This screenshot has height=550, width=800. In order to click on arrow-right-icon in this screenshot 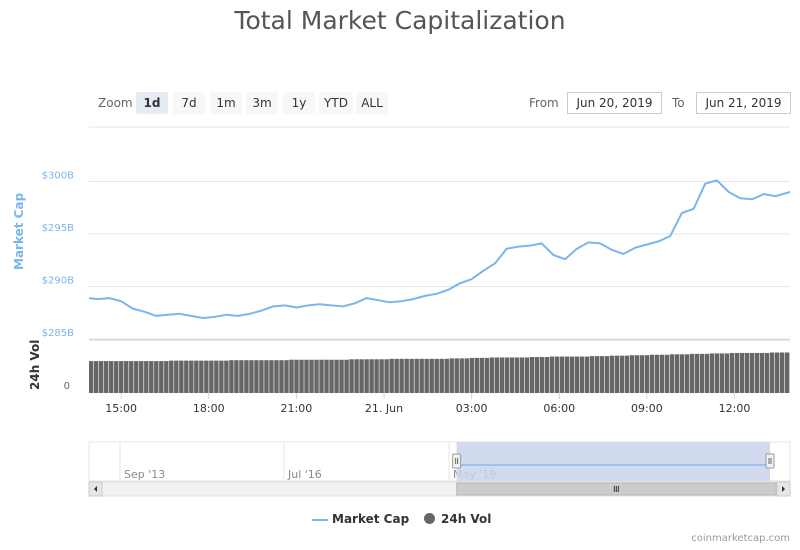, I will do `click(783, 489)`.